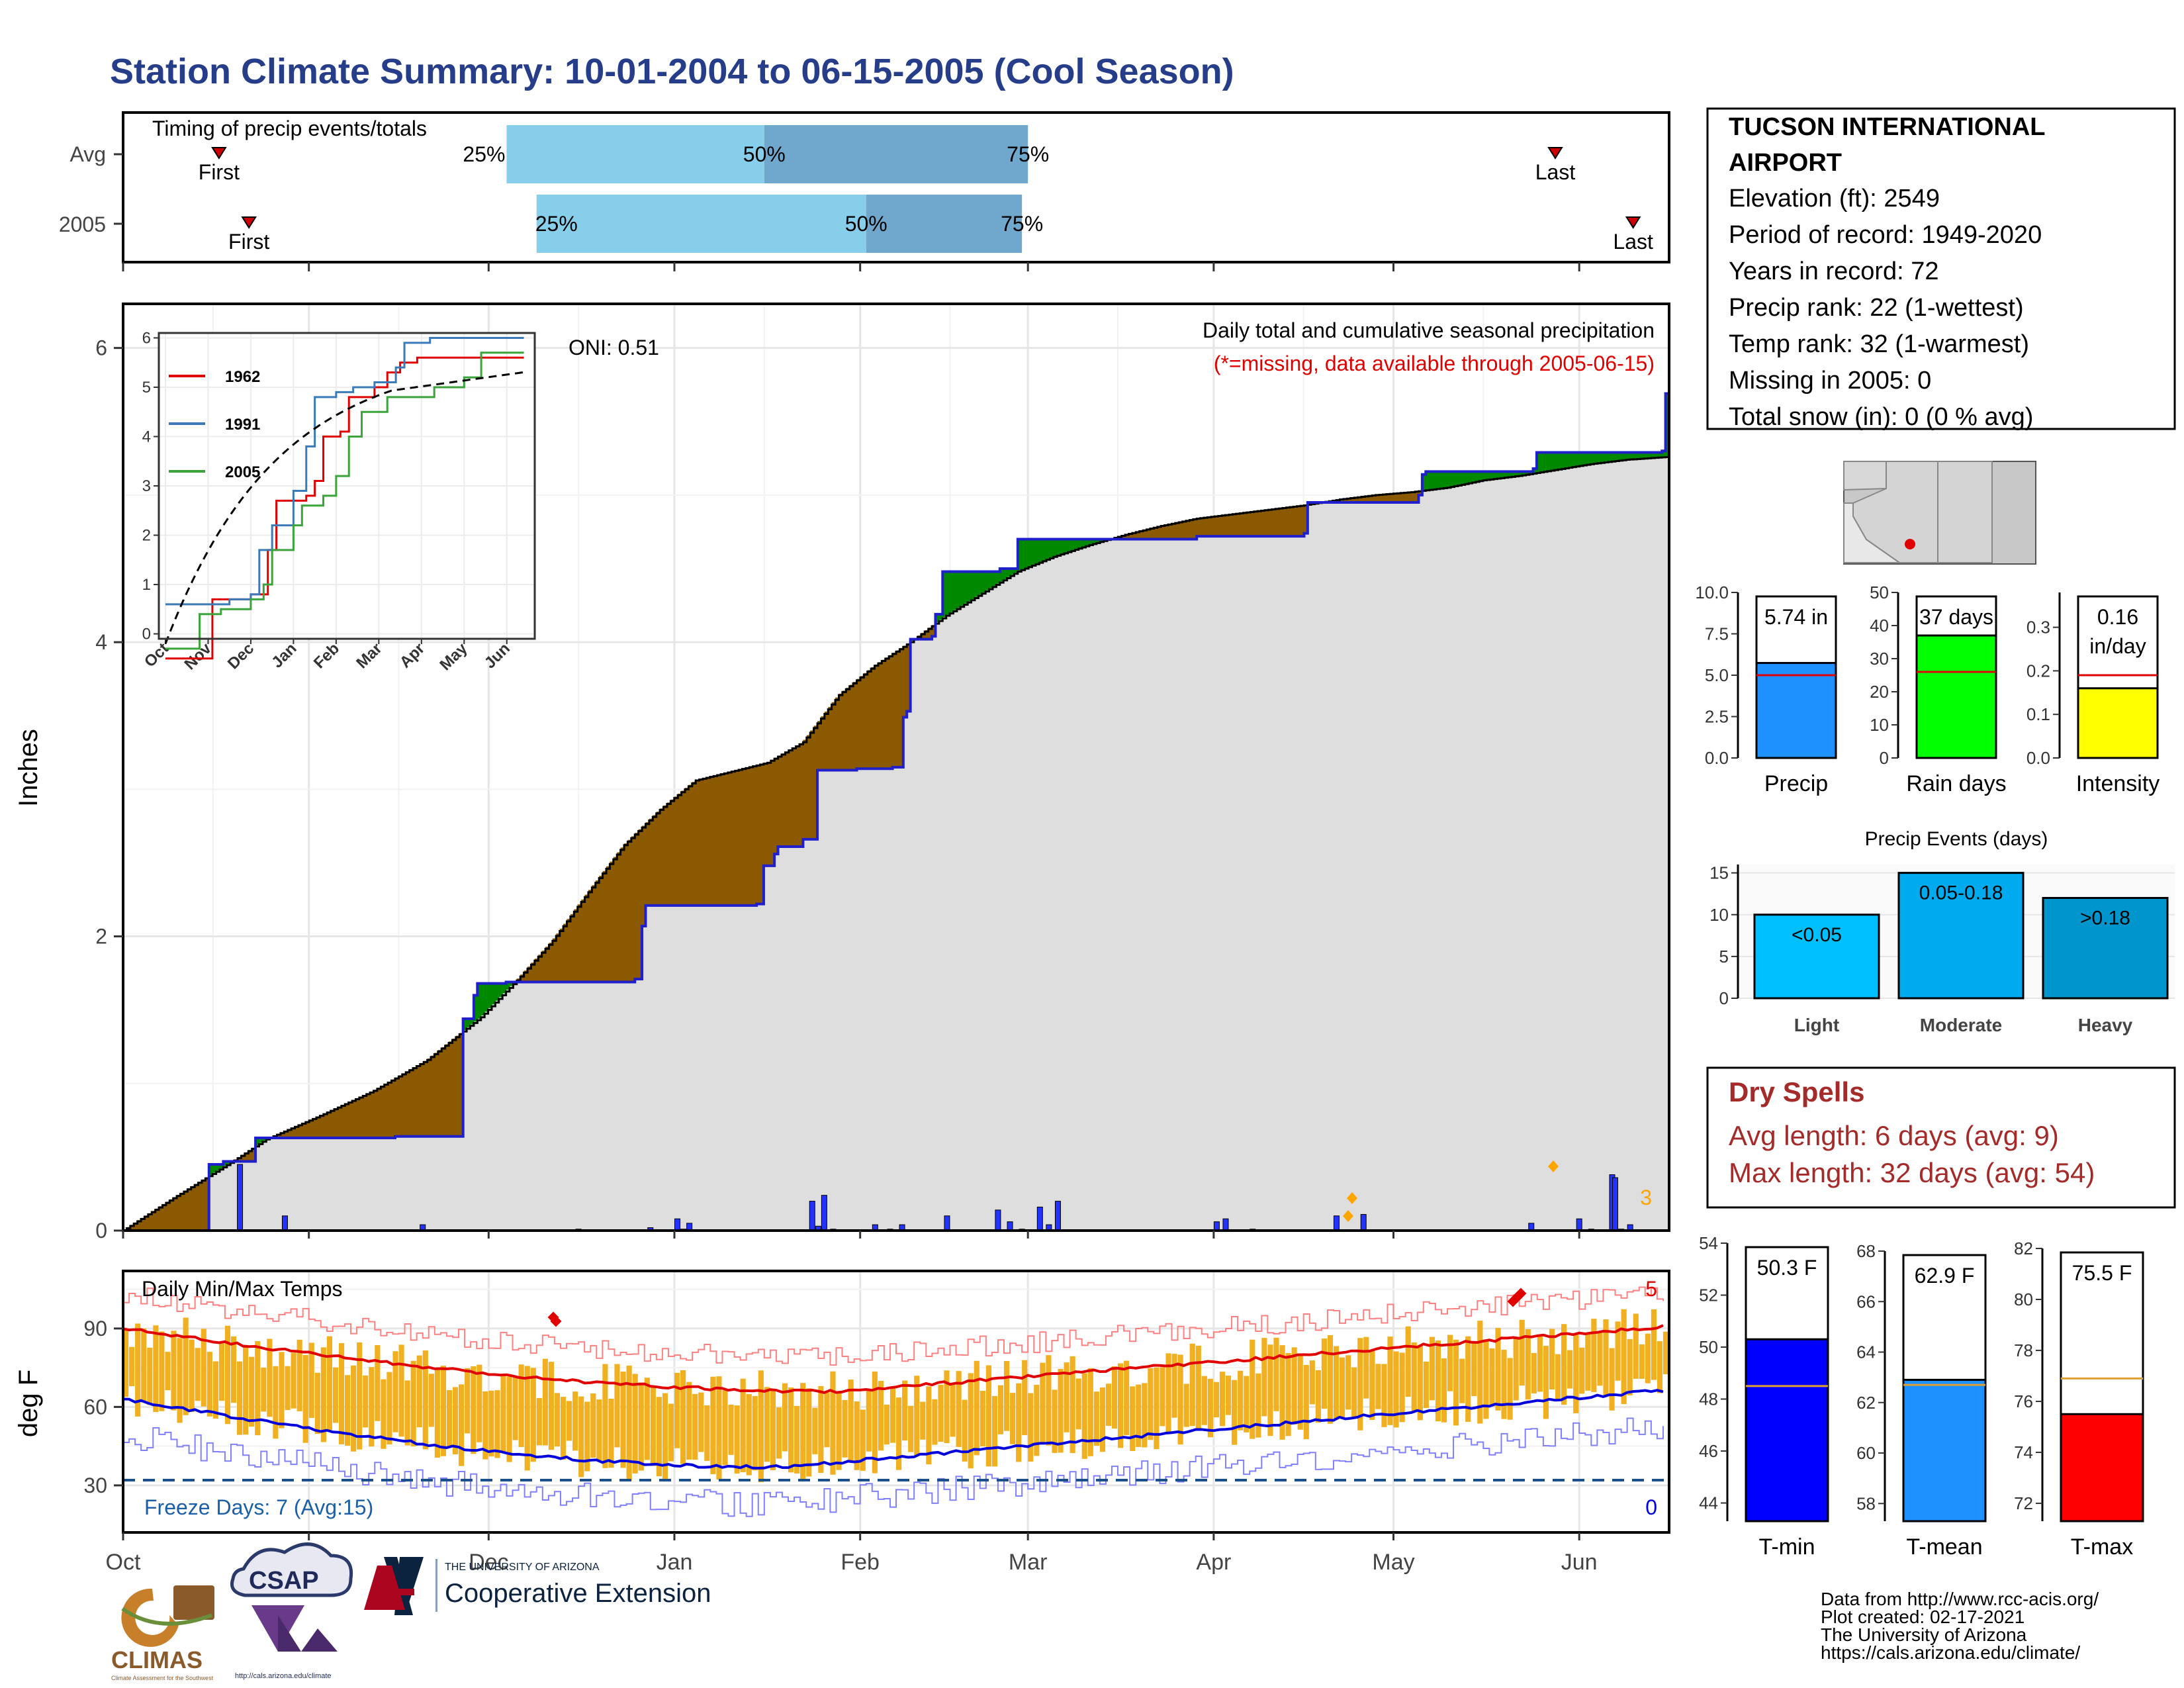 The height and width of the screenshot is (1688, 2184). I want to click on station-name-line1: TUCSON INTERNATIONAL, so click(1888, 127).